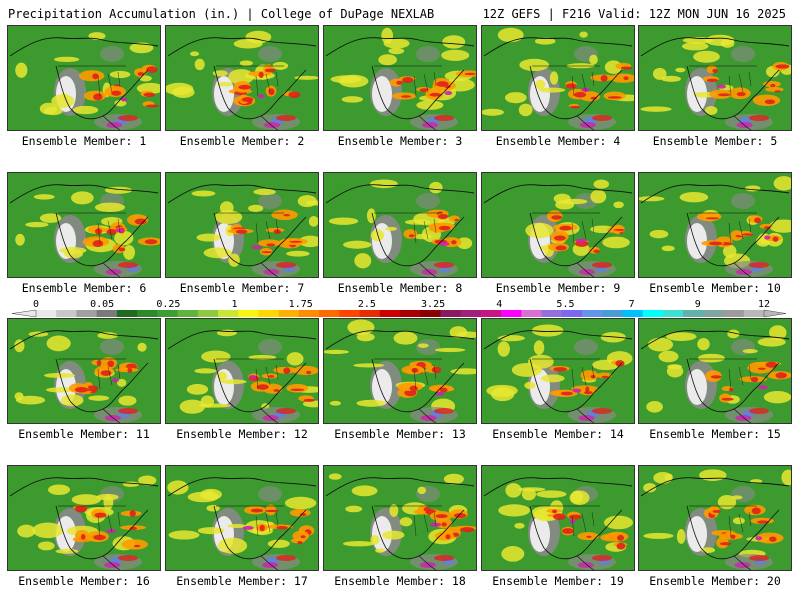  I want to click on colorbar-tick-label: 4, so click(499, 304).